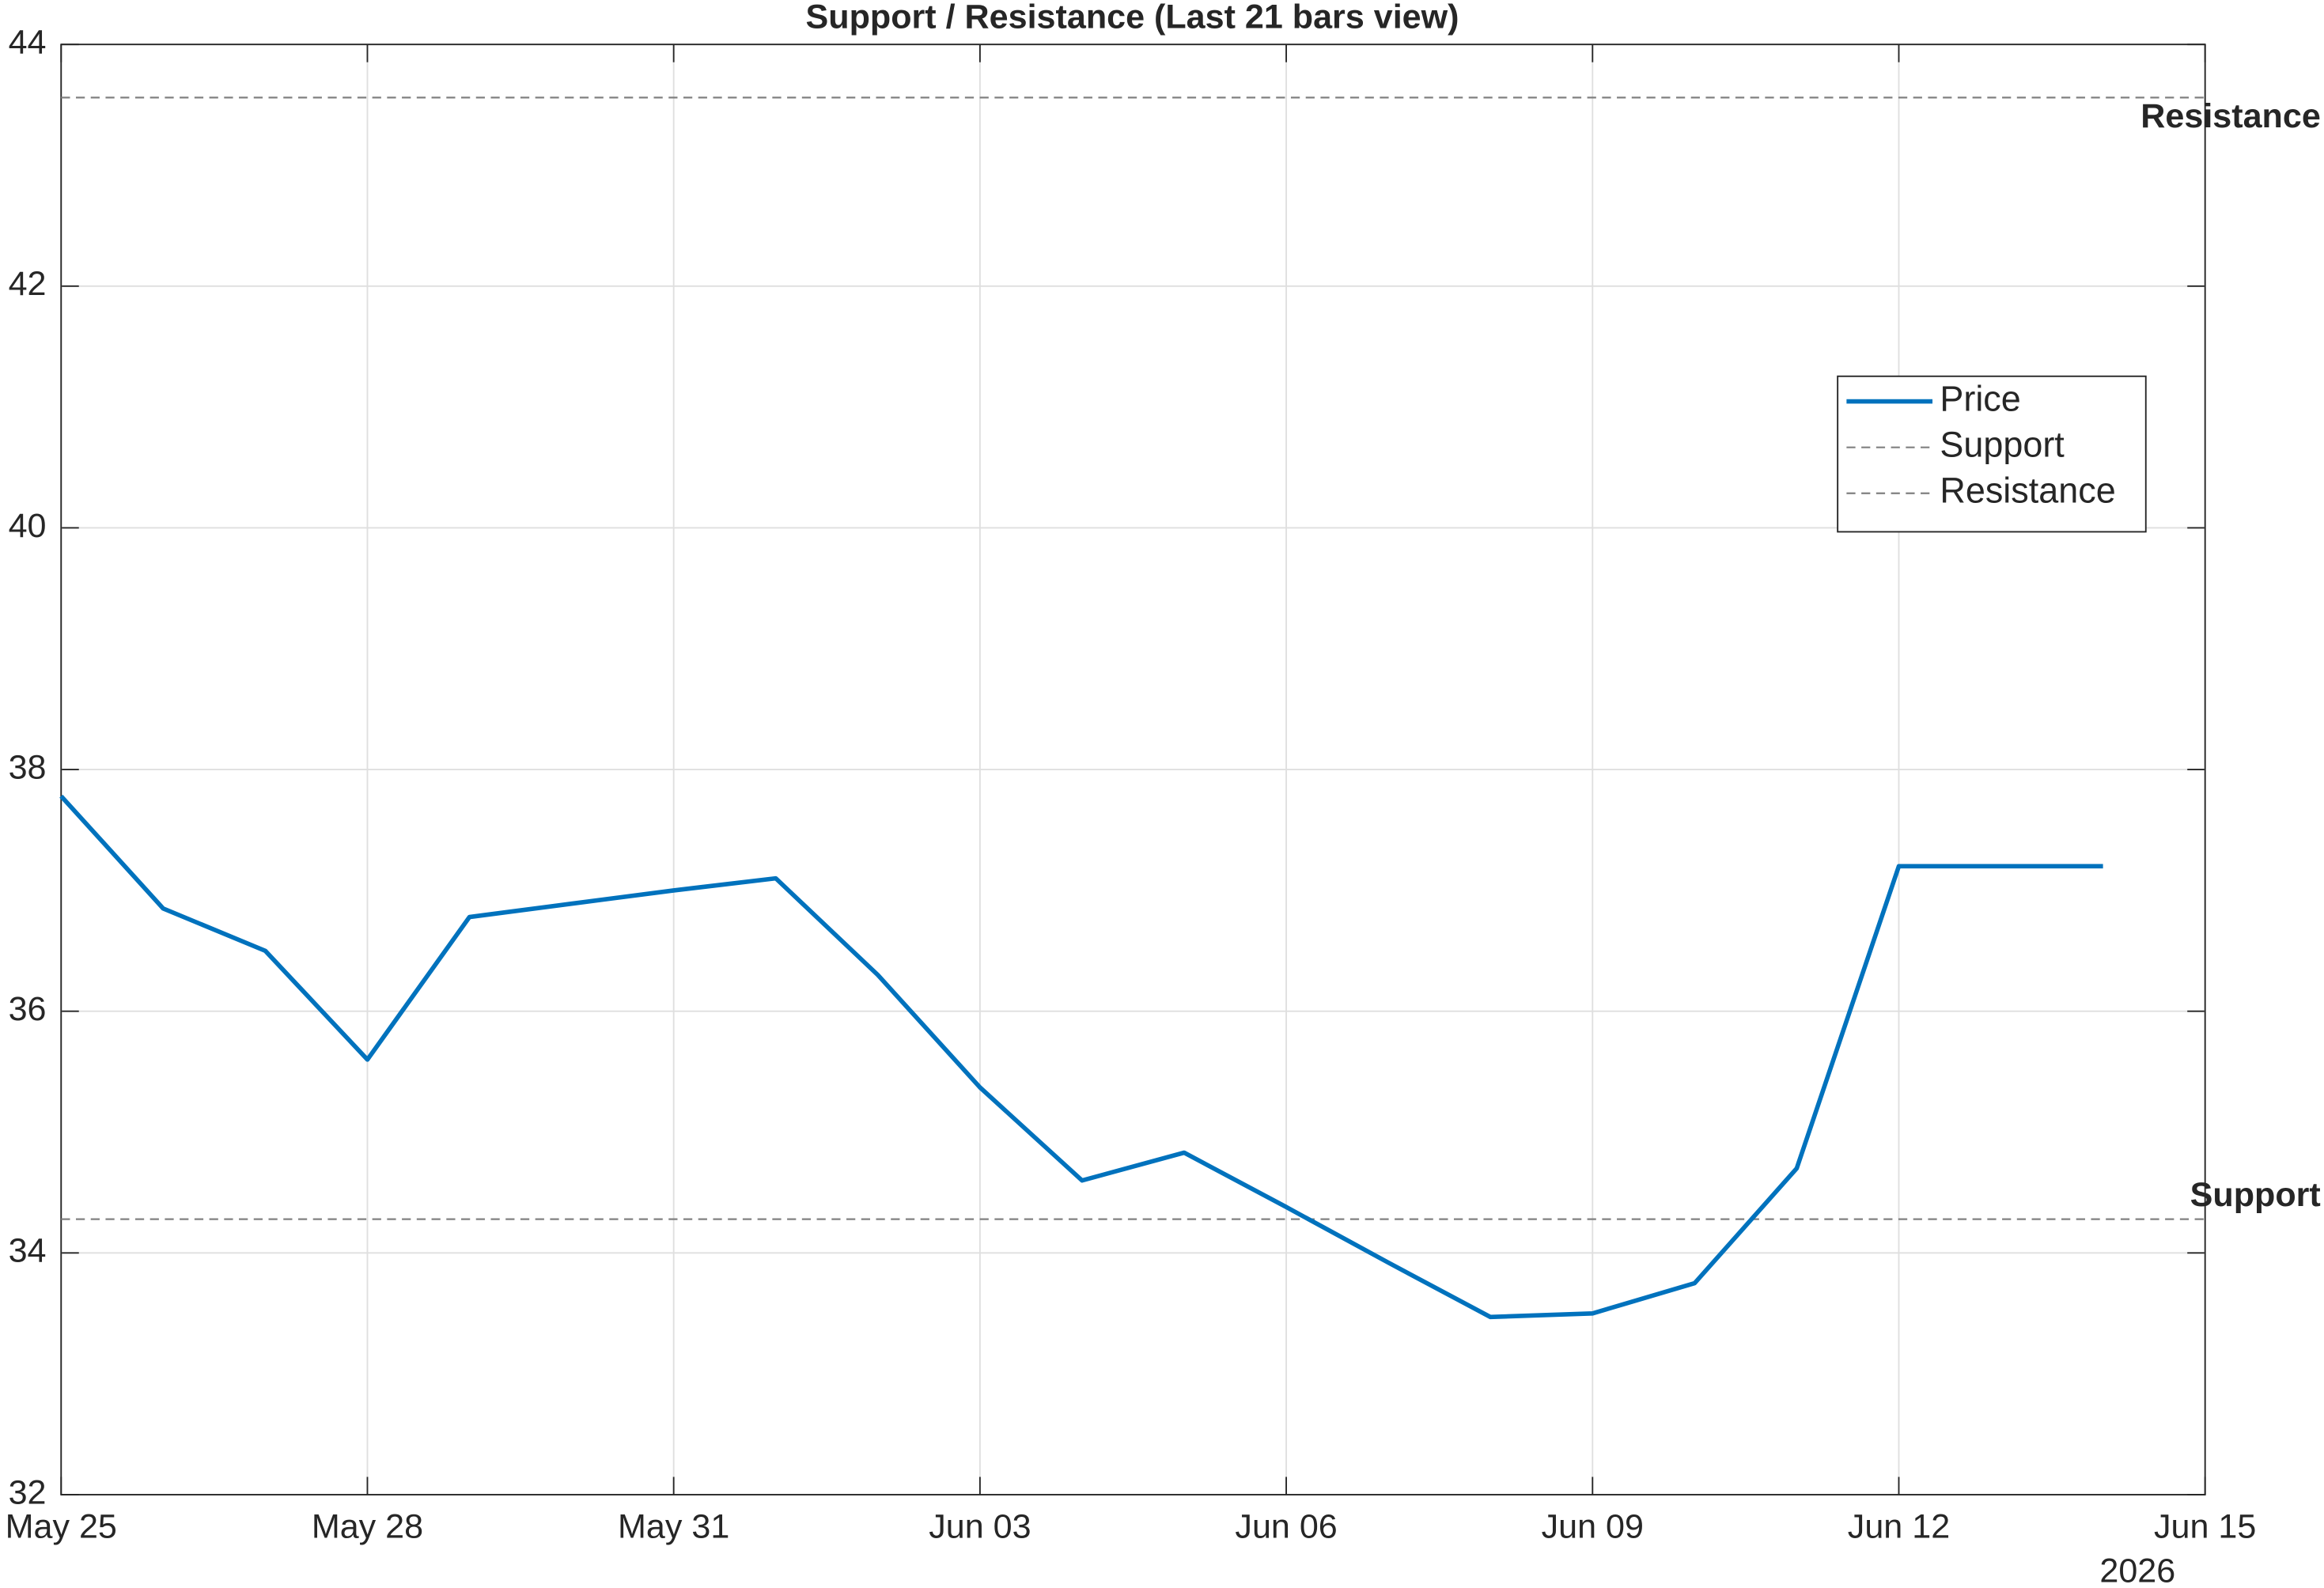  What do you see at coordinates (1286, 1526) in the screenshot?
I see `x-tick-label: Jun 06` at bounding box center [1286, 1526].